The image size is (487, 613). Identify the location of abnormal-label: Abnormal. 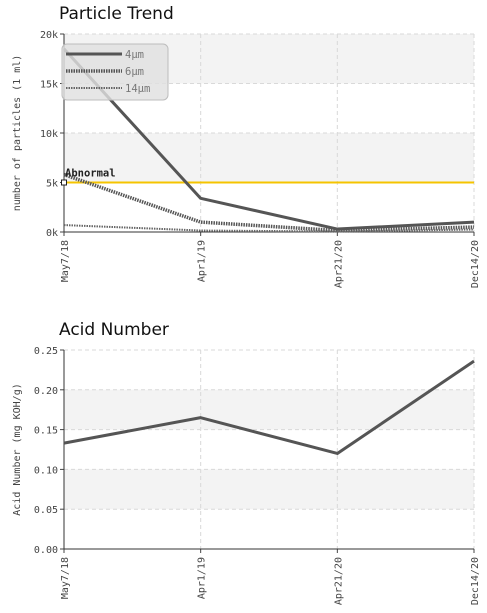
(90, 174).